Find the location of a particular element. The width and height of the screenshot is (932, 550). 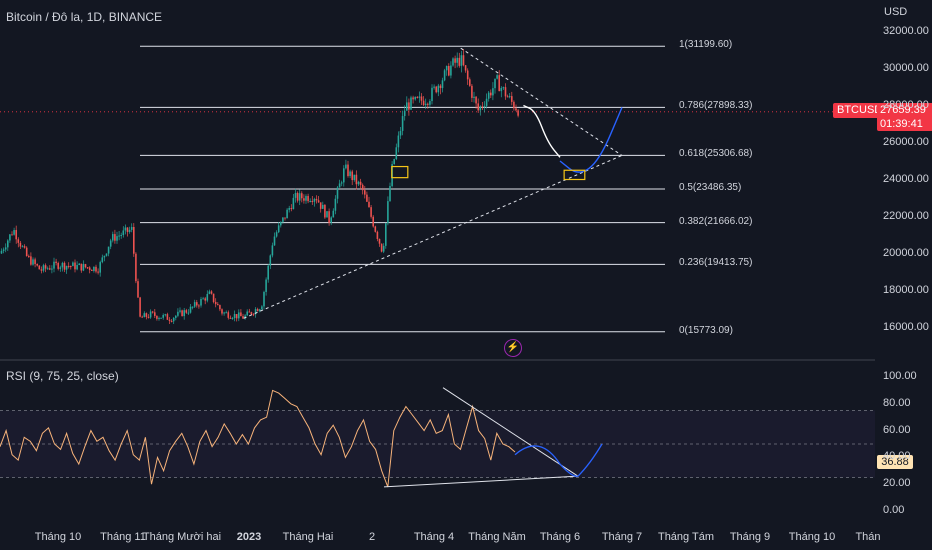

symbol-price-tag: BTCUSD is located at coordinates (860, 110).